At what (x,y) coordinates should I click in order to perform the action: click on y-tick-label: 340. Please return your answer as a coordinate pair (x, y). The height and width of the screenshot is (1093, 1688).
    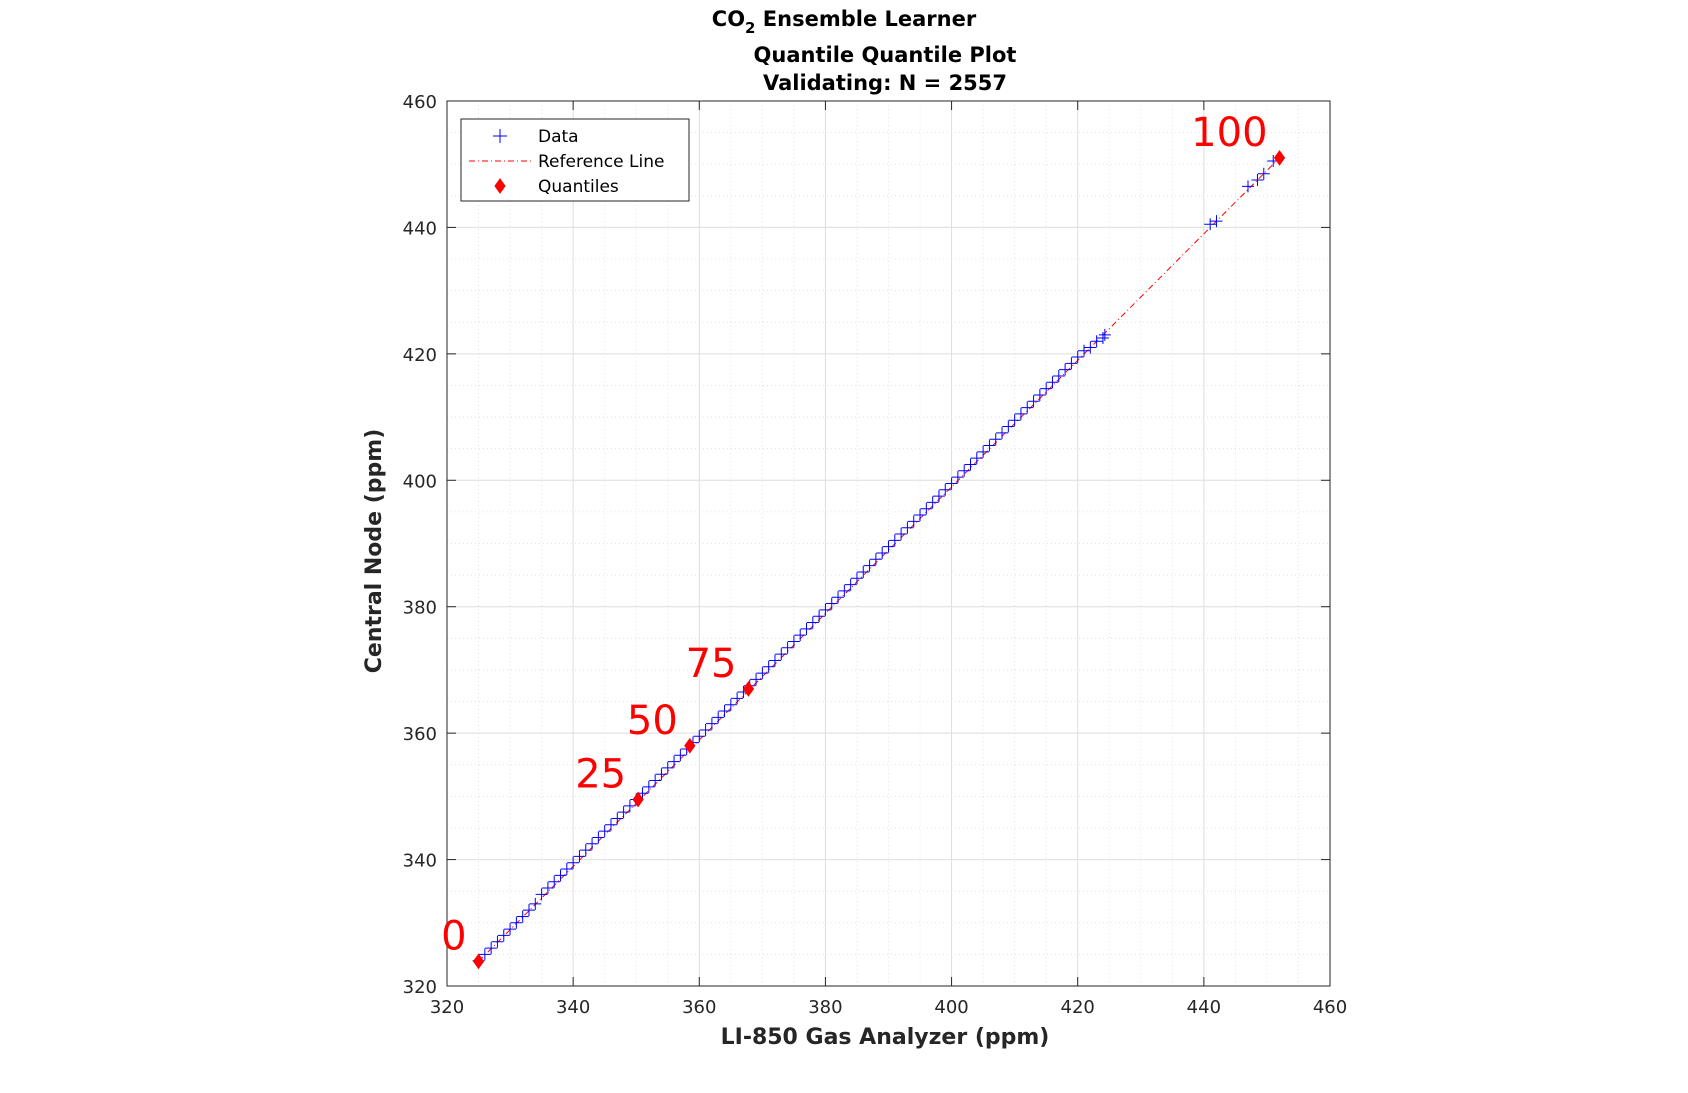
    Looking at the image, I should click on (420, 861).